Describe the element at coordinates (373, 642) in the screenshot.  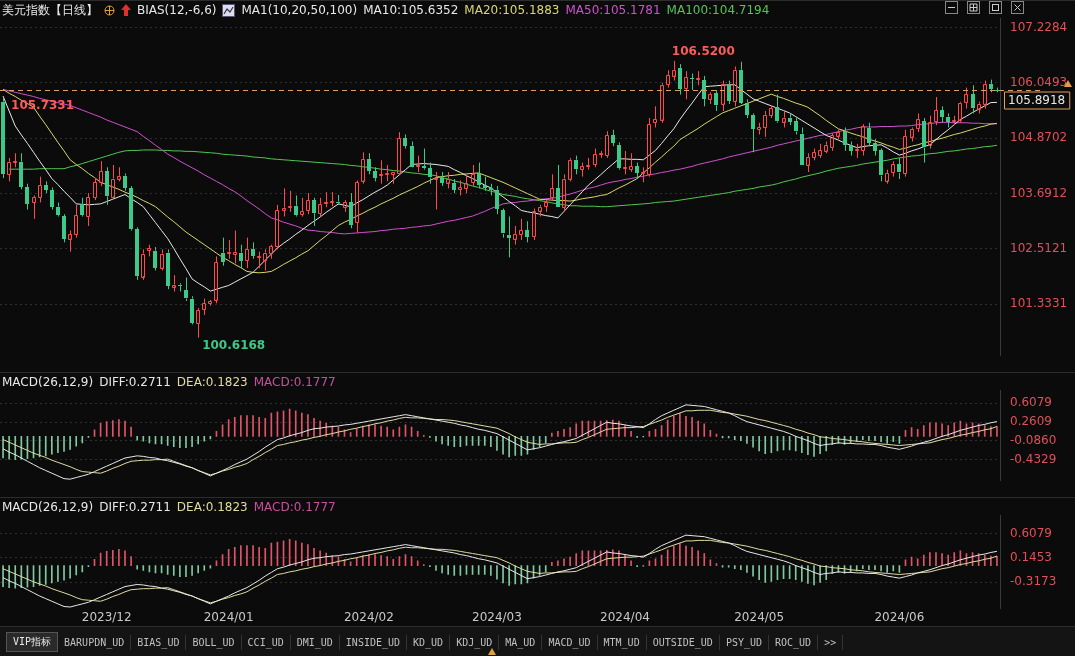
I see `text: INSIDE_UD` at that location.